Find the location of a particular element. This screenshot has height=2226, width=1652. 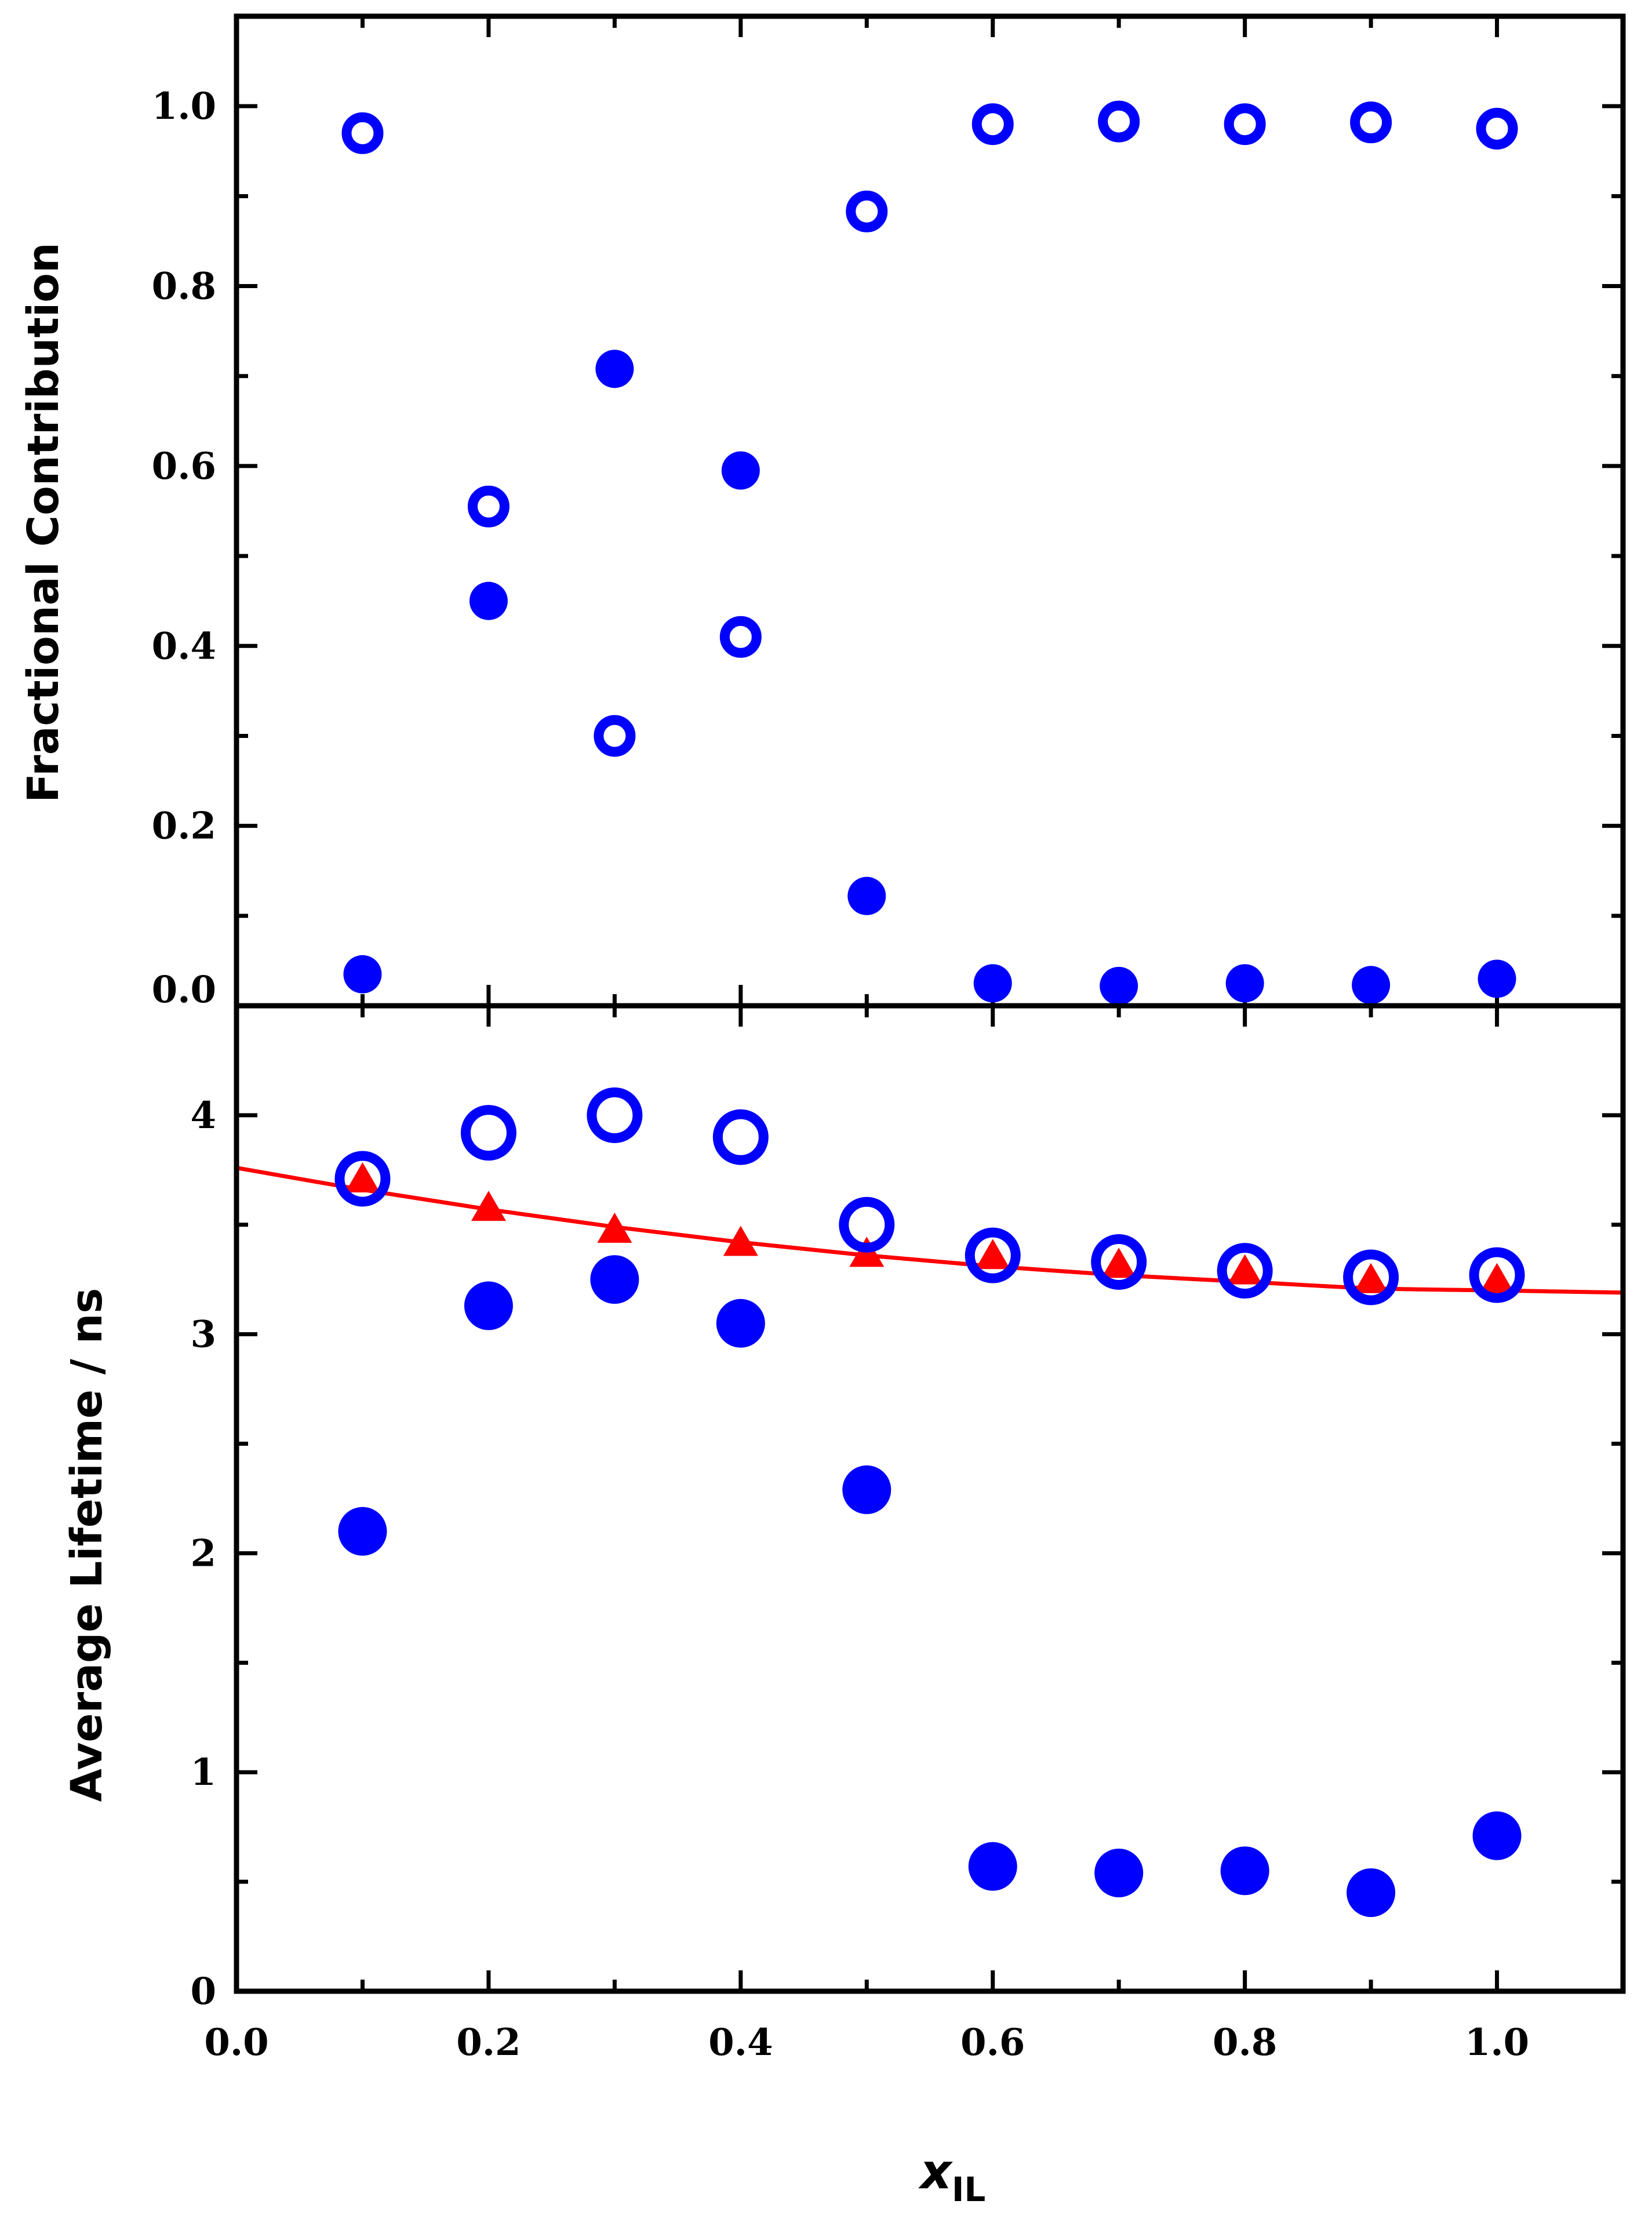

x-axis-title-main: x is located at coordinates (936, 2172).